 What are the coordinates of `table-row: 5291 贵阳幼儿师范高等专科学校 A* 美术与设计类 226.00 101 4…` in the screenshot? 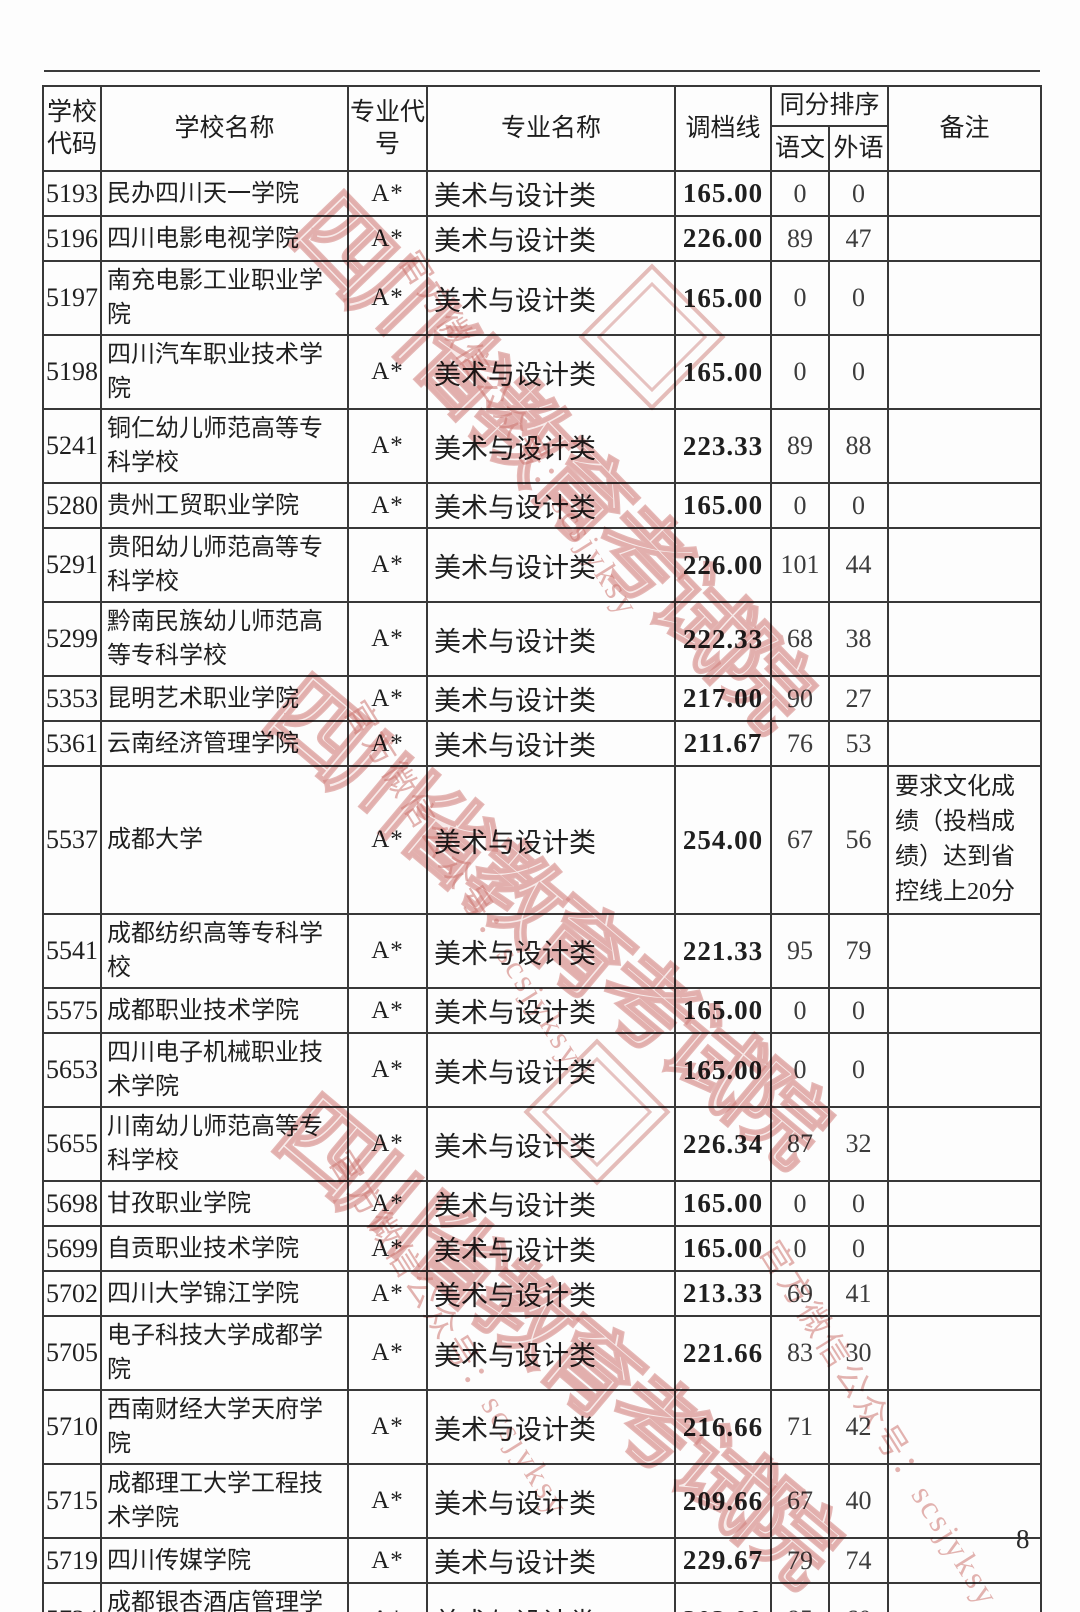 It's located at (542, 565).